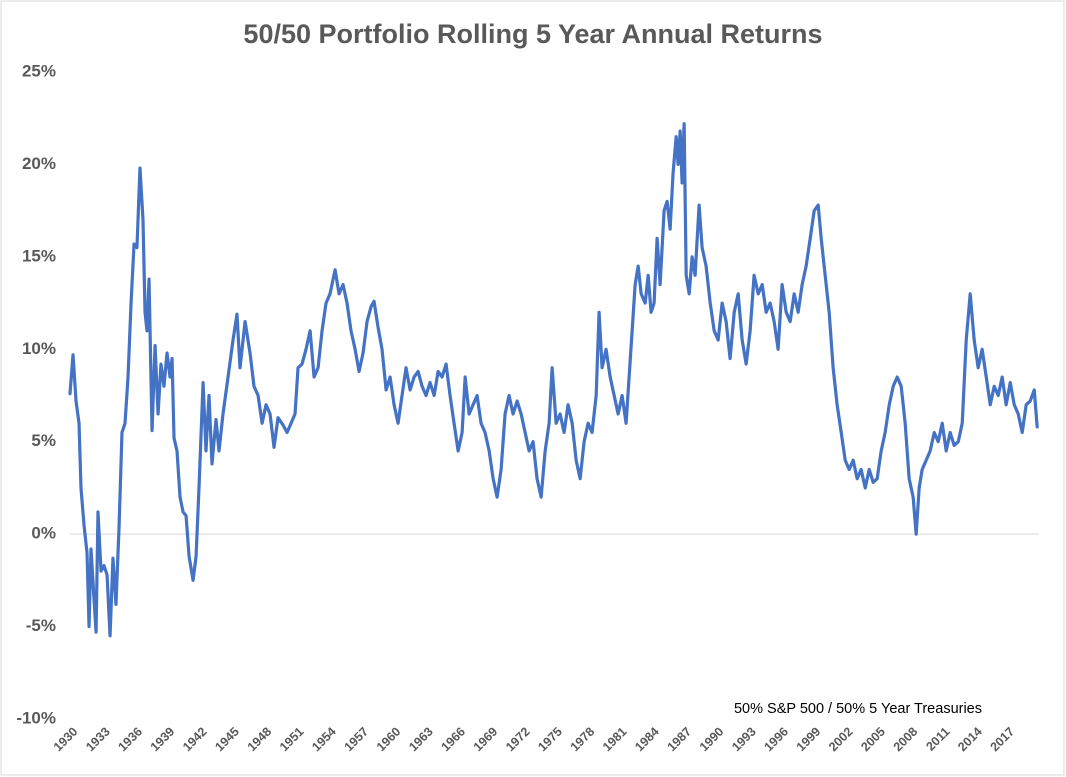 Image resolution: width=1066 pixels, height=777 pixels. Describe the element at coordinates (41, 625) in the screenshot. I see `y-tick-label: -5%` at that location.